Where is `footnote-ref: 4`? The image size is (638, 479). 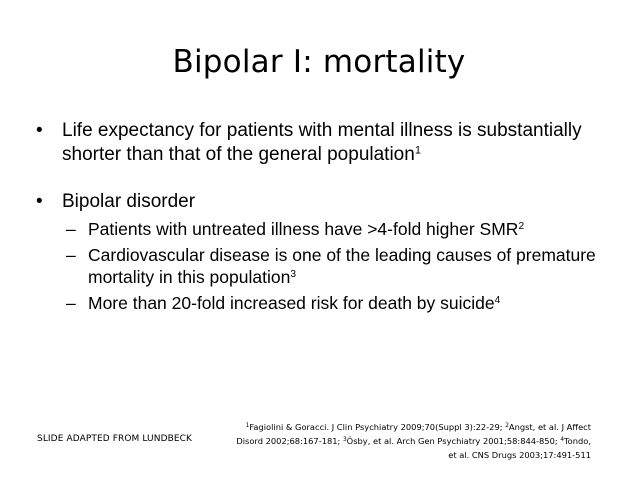 footnote-ref: 4 is located at coordinates (497, 300).